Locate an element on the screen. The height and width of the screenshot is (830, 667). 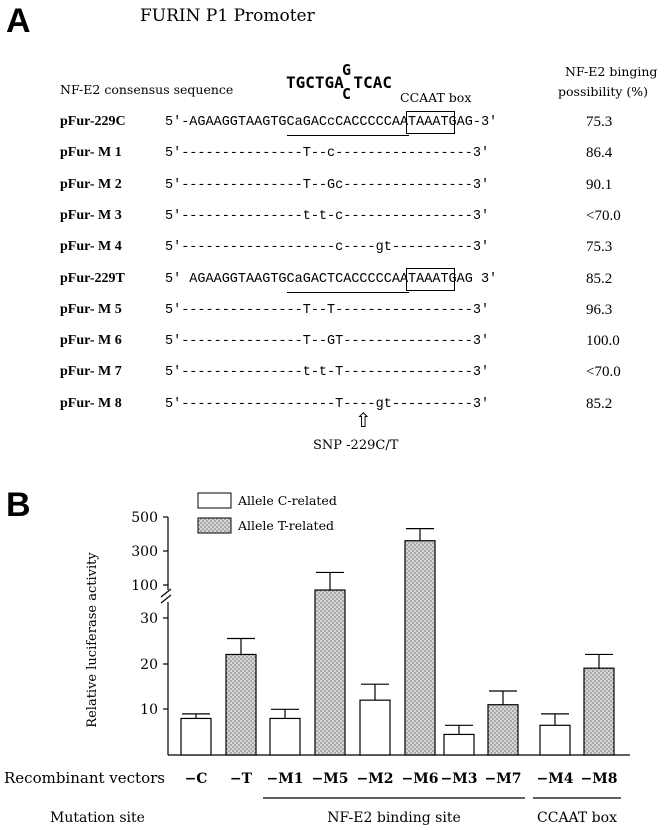
row-sequence: 5'---------------T--GT----------------3' is located at coordinates (327, 342).